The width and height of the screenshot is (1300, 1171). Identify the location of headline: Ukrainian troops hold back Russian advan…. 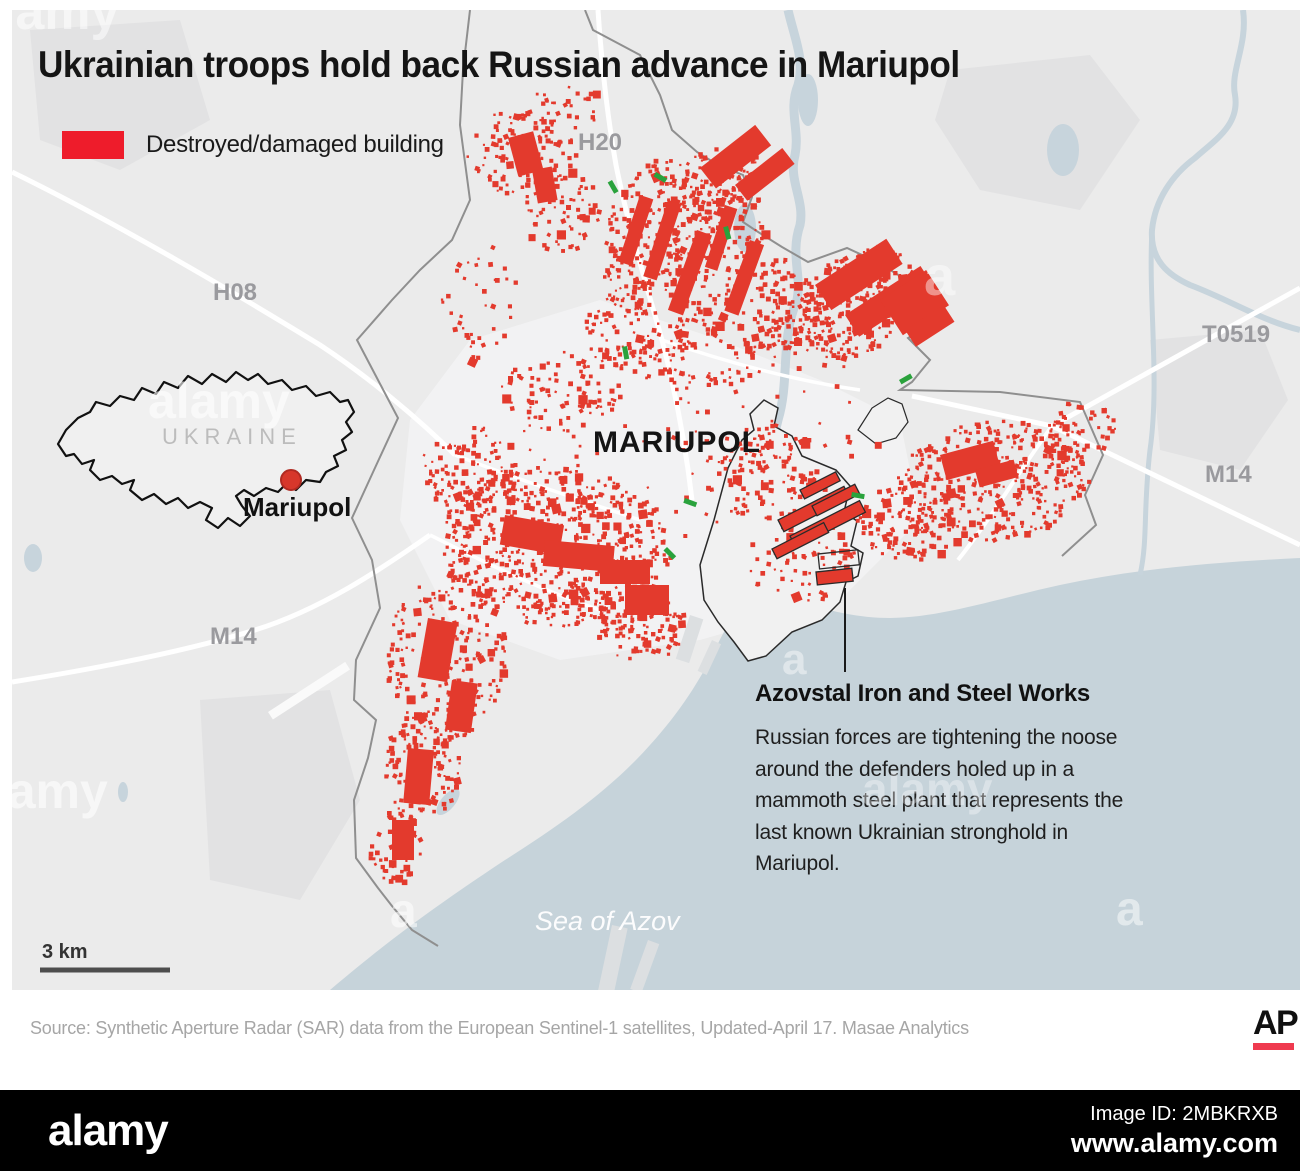
(499, 64).